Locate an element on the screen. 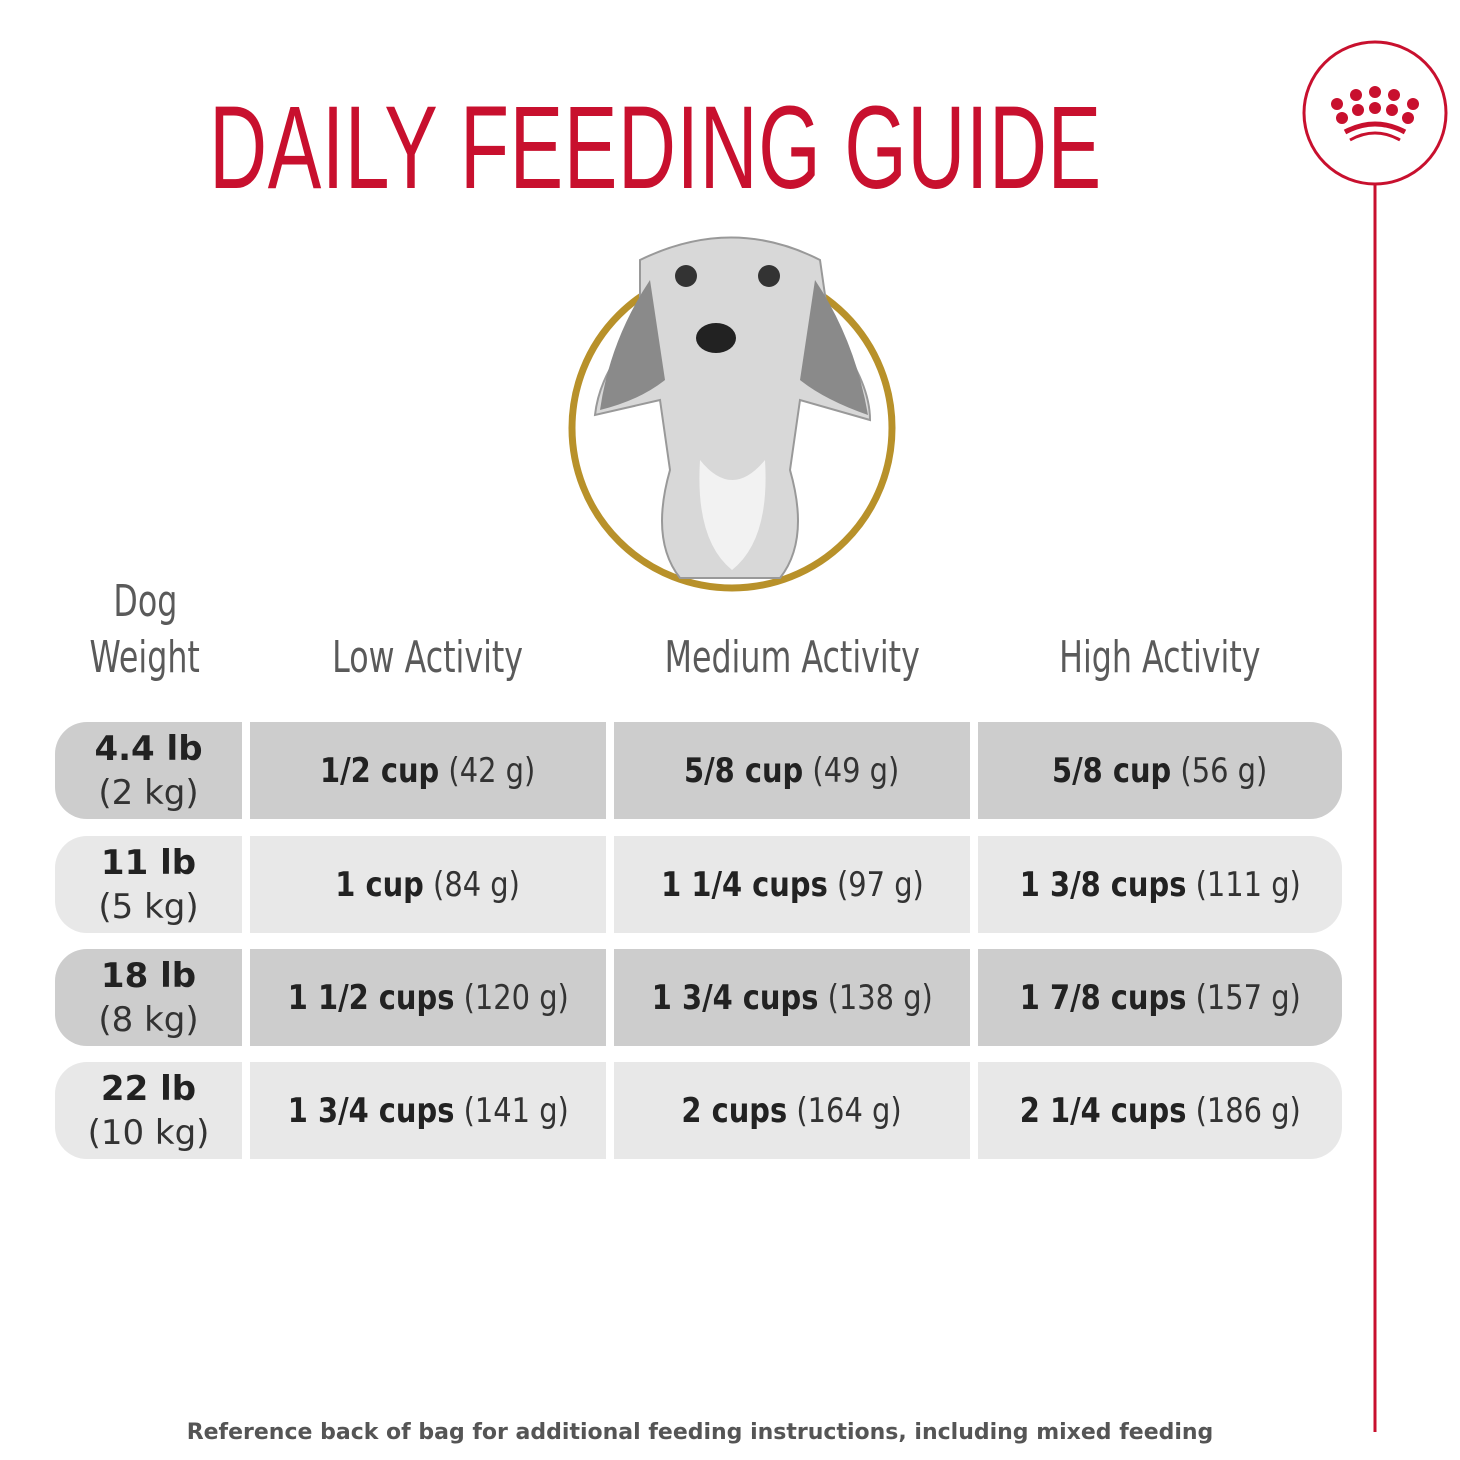 The width and height of the screenshot is (1460, 1460). high-activity-cell: 1 3/8 cups (111 g) is located at coordinates (1160, 884).